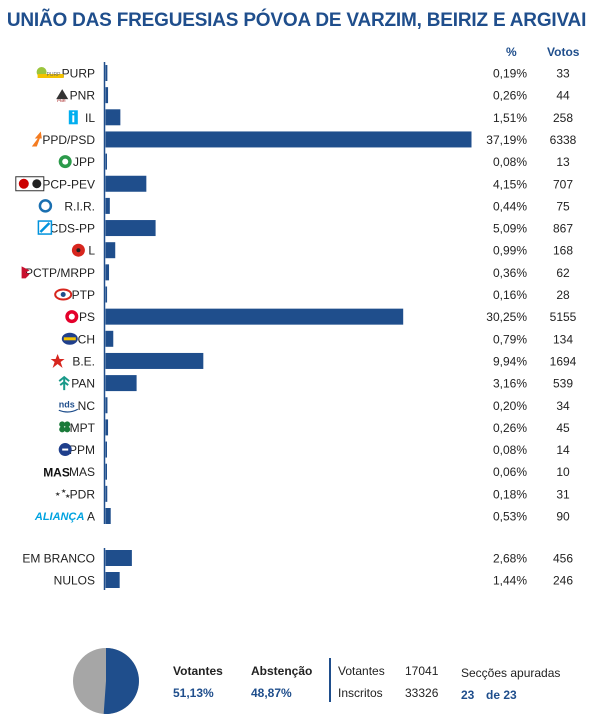  What do you see at coordinates (121, 681) in the screenshot?
I see `voters-slice` at bounding box center [121, 681].